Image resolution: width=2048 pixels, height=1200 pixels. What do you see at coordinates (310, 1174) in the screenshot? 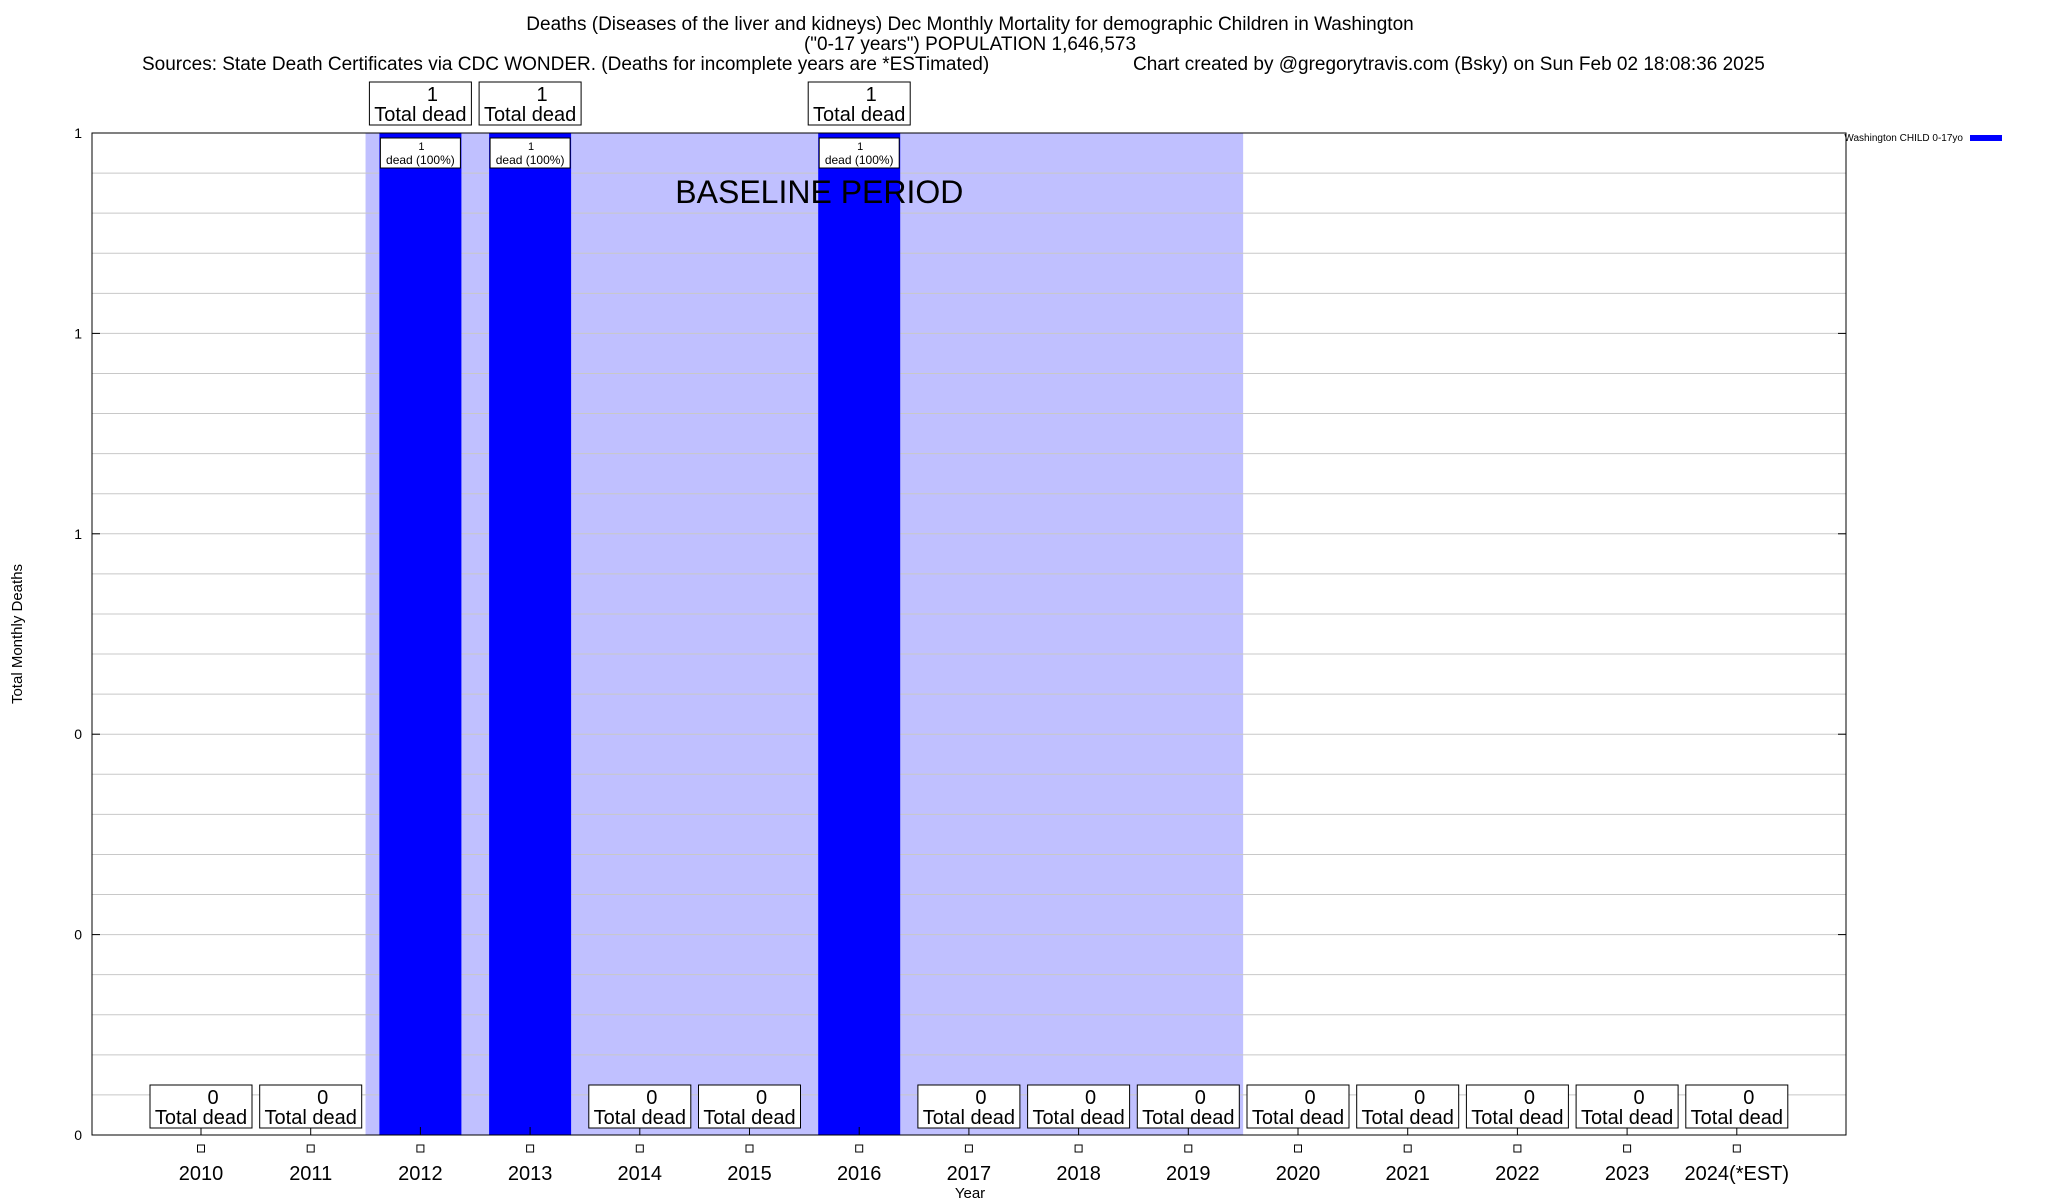
I see `x-tick-label: 2011` at bounding box center [310, 1174].